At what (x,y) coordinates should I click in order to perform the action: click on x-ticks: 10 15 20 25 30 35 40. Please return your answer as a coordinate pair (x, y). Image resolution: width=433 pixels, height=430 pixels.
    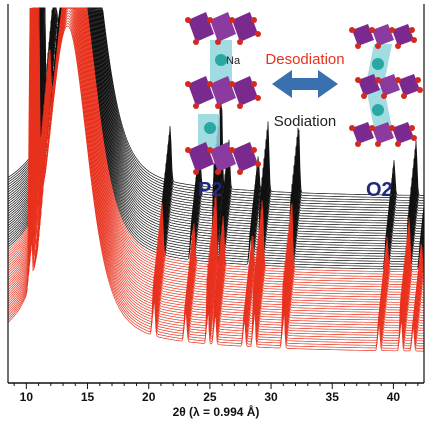
    Looking at the image, I should click on (216, 393).